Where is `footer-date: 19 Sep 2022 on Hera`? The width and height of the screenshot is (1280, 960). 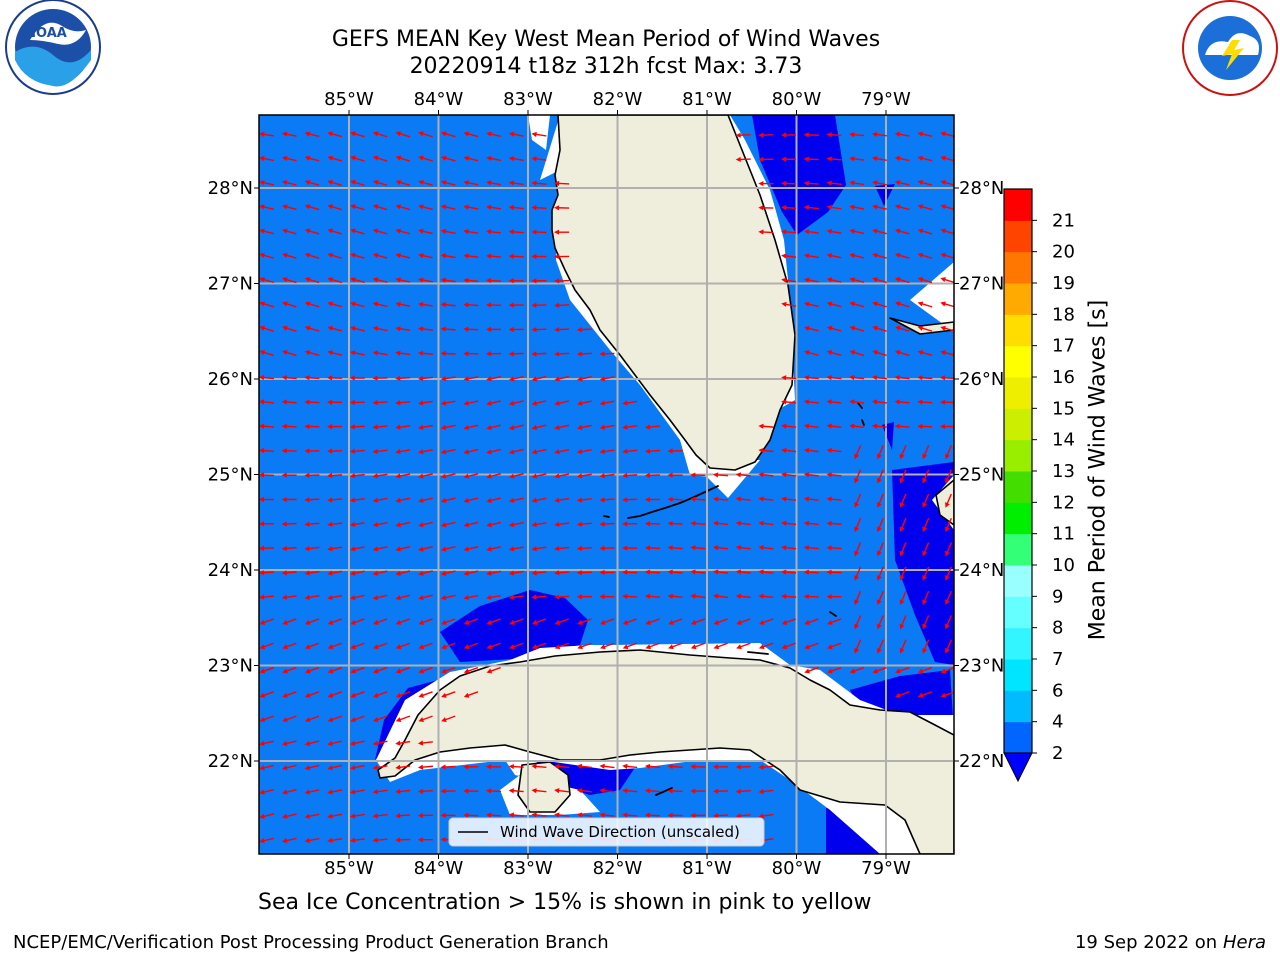
footer-date: 19 Sep 2022 on Hera is located at coordinates (1170, 942).